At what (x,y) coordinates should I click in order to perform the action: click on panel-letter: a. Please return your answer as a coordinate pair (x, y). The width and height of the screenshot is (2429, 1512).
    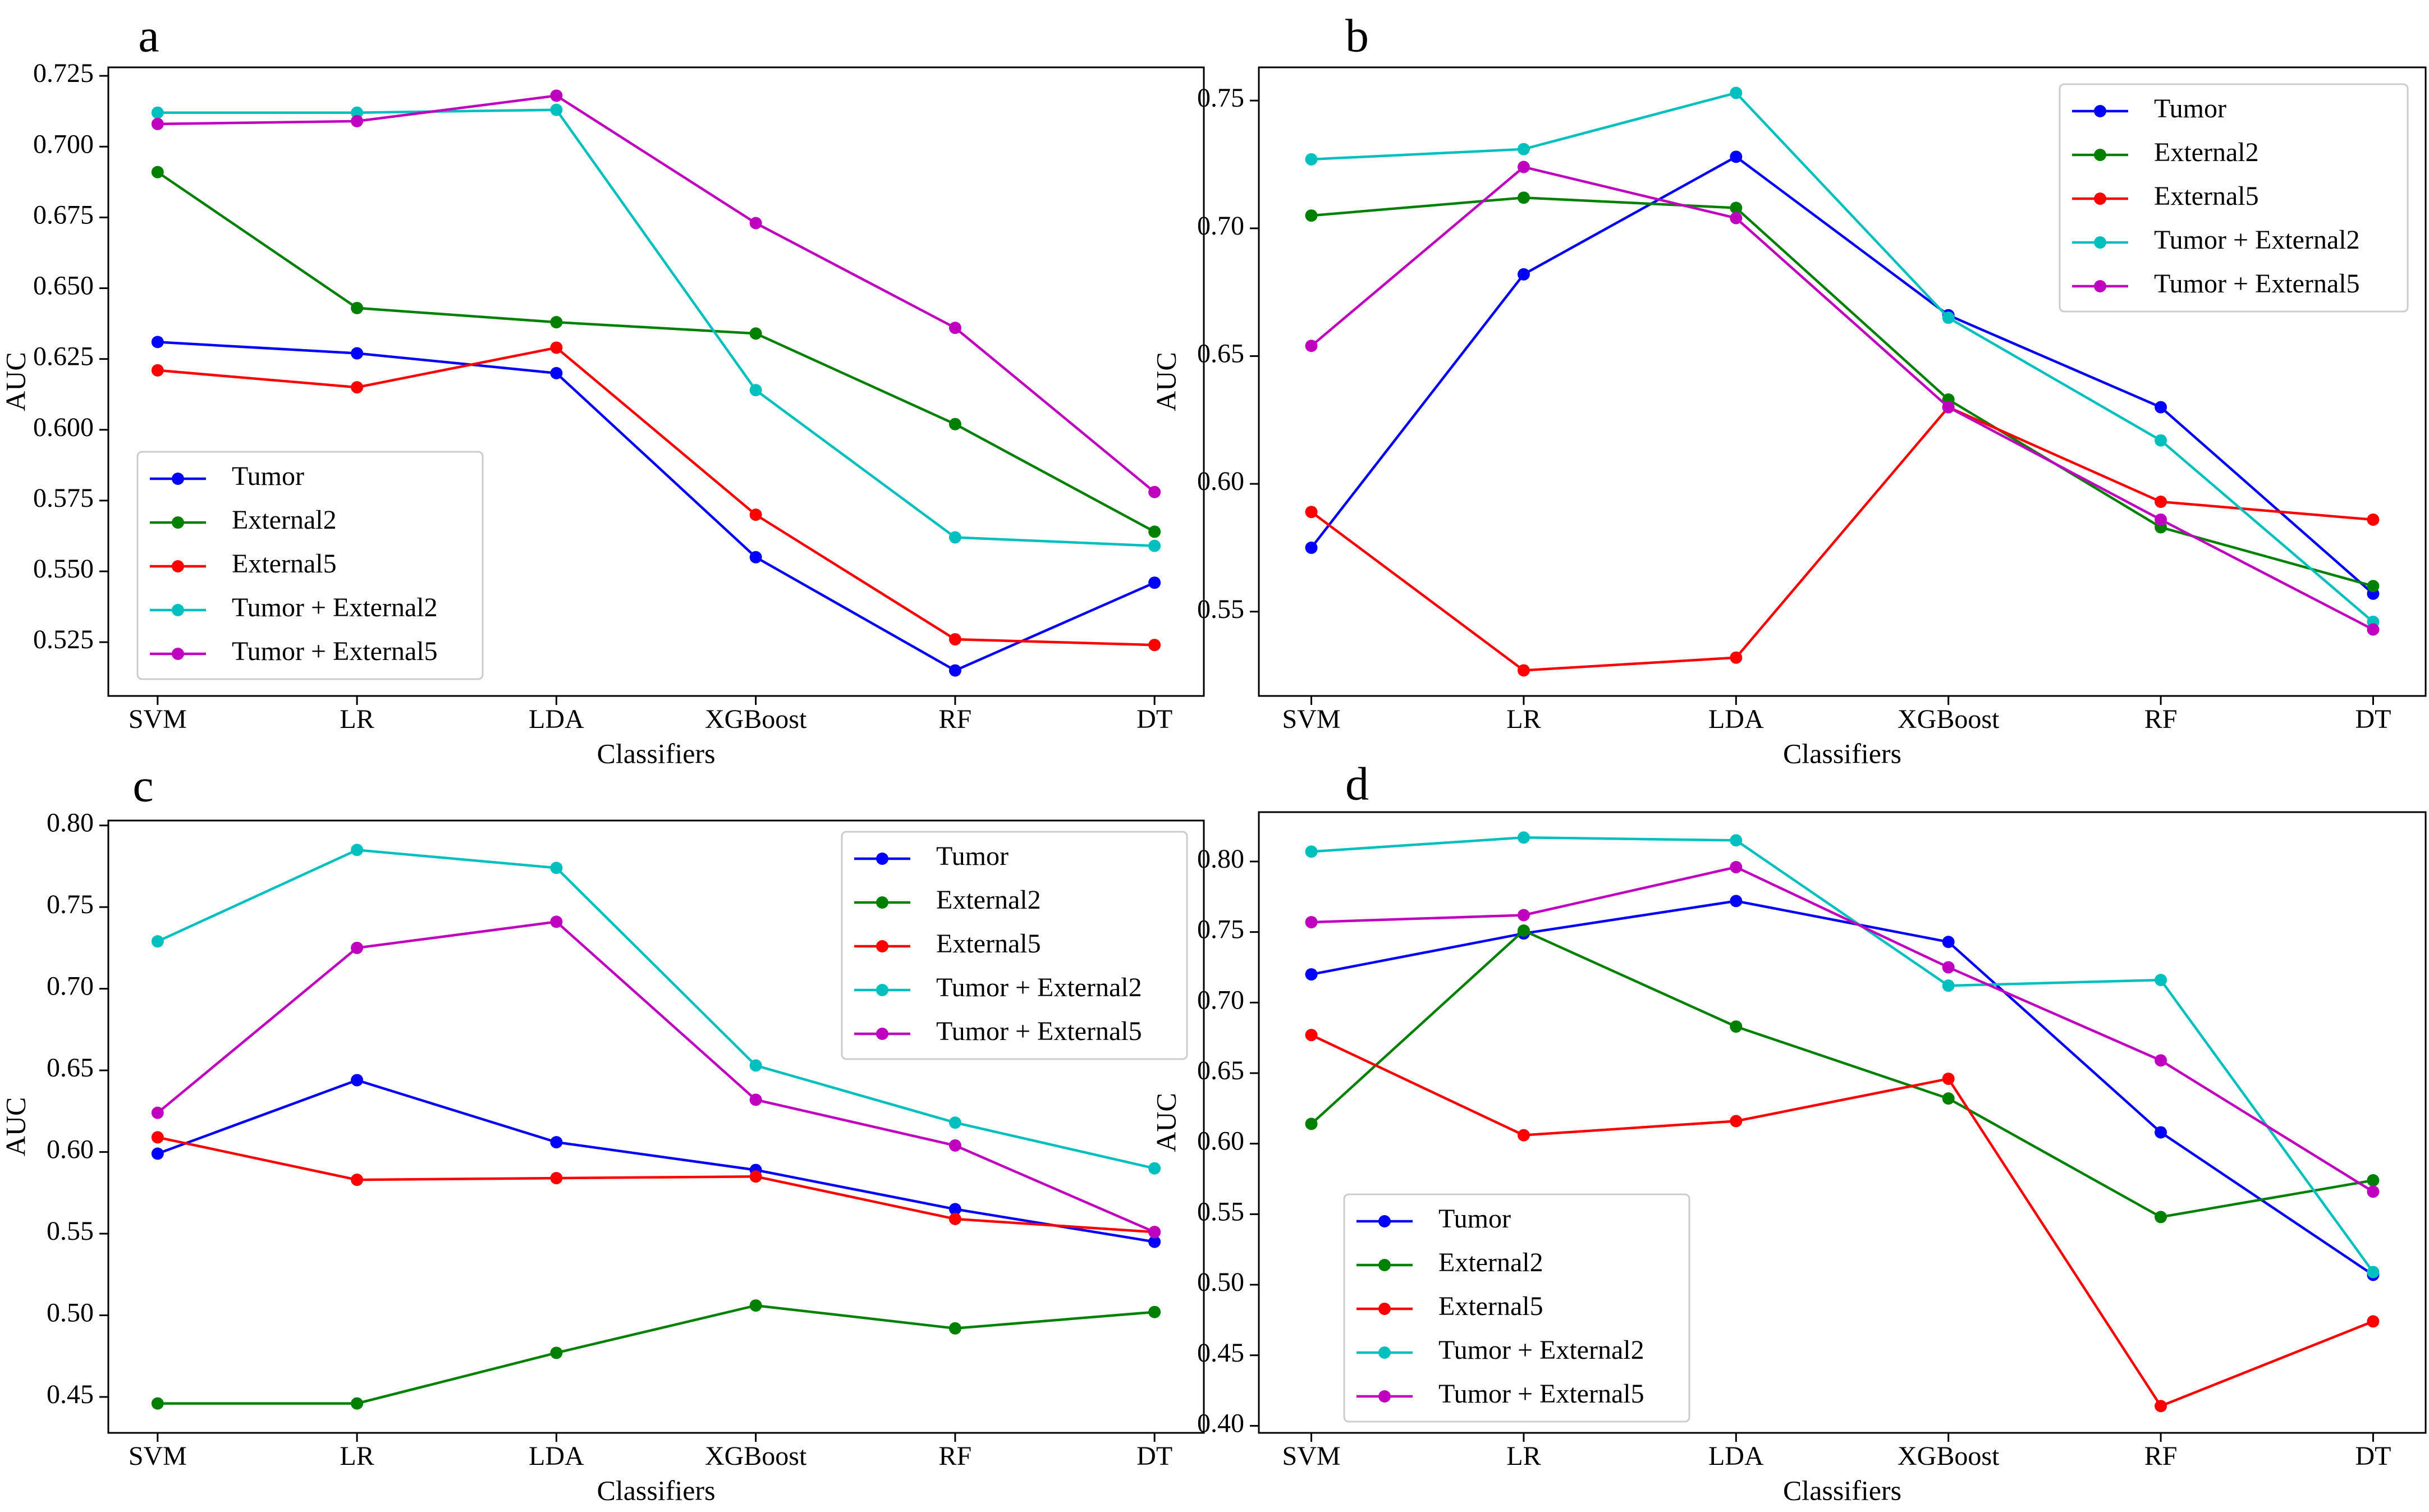
    Looking at the image, I should click on (148, 36).